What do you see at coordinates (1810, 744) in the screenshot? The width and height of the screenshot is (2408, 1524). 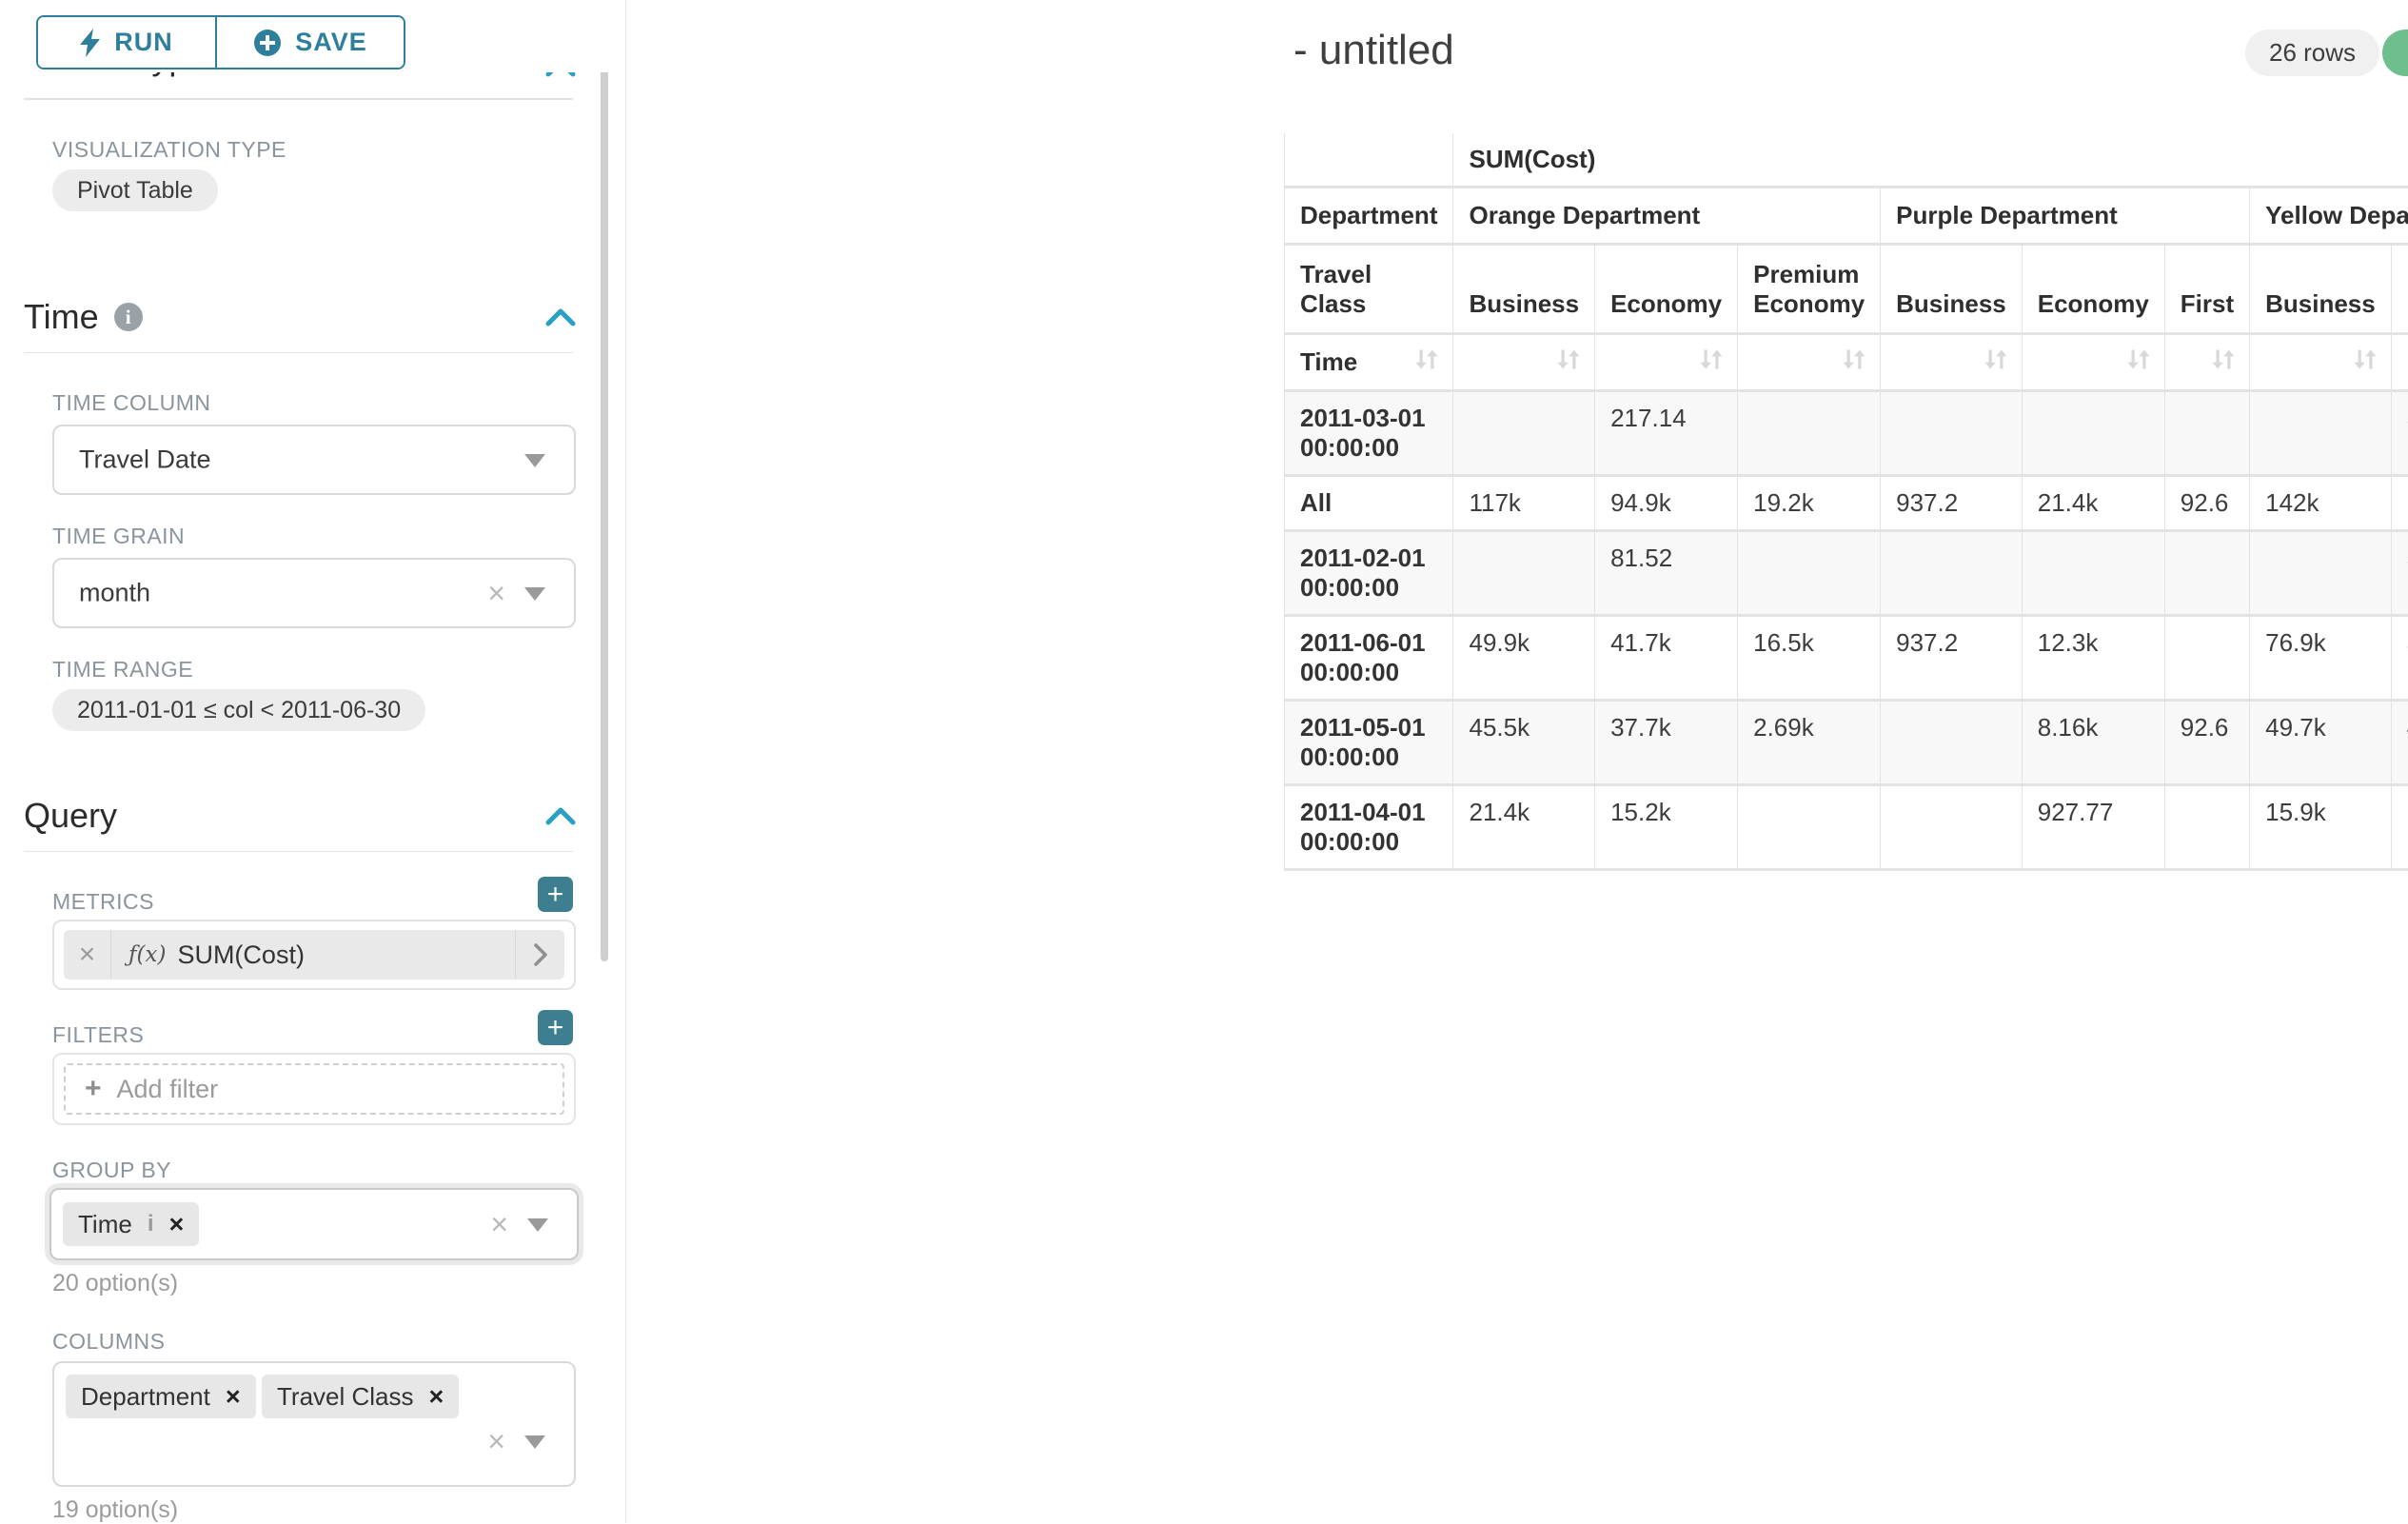 I see `value-cell: 2.69k` at bounding box center [1810, 744].